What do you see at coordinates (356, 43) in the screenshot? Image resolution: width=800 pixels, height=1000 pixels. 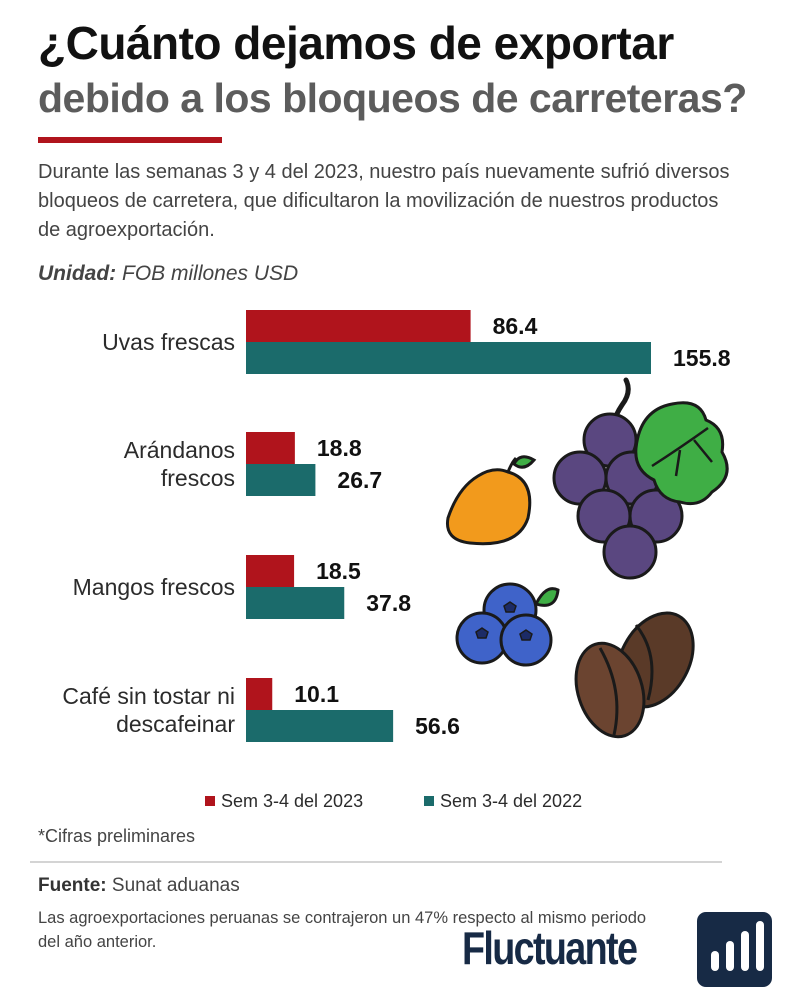 I see `chart-title: ¿Cuánto dejamos de exportar` at bounding box center [356, 43].